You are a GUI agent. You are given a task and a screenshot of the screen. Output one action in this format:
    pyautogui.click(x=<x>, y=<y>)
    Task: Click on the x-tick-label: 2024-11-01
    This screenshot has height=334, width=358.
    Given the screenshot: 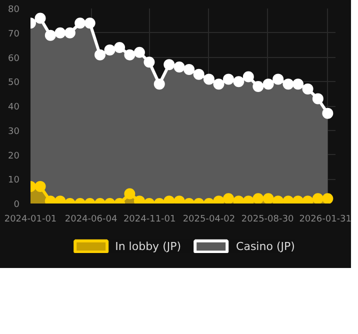 What is the action you would take?
    pyautogui.click(x=149, y=219)
    